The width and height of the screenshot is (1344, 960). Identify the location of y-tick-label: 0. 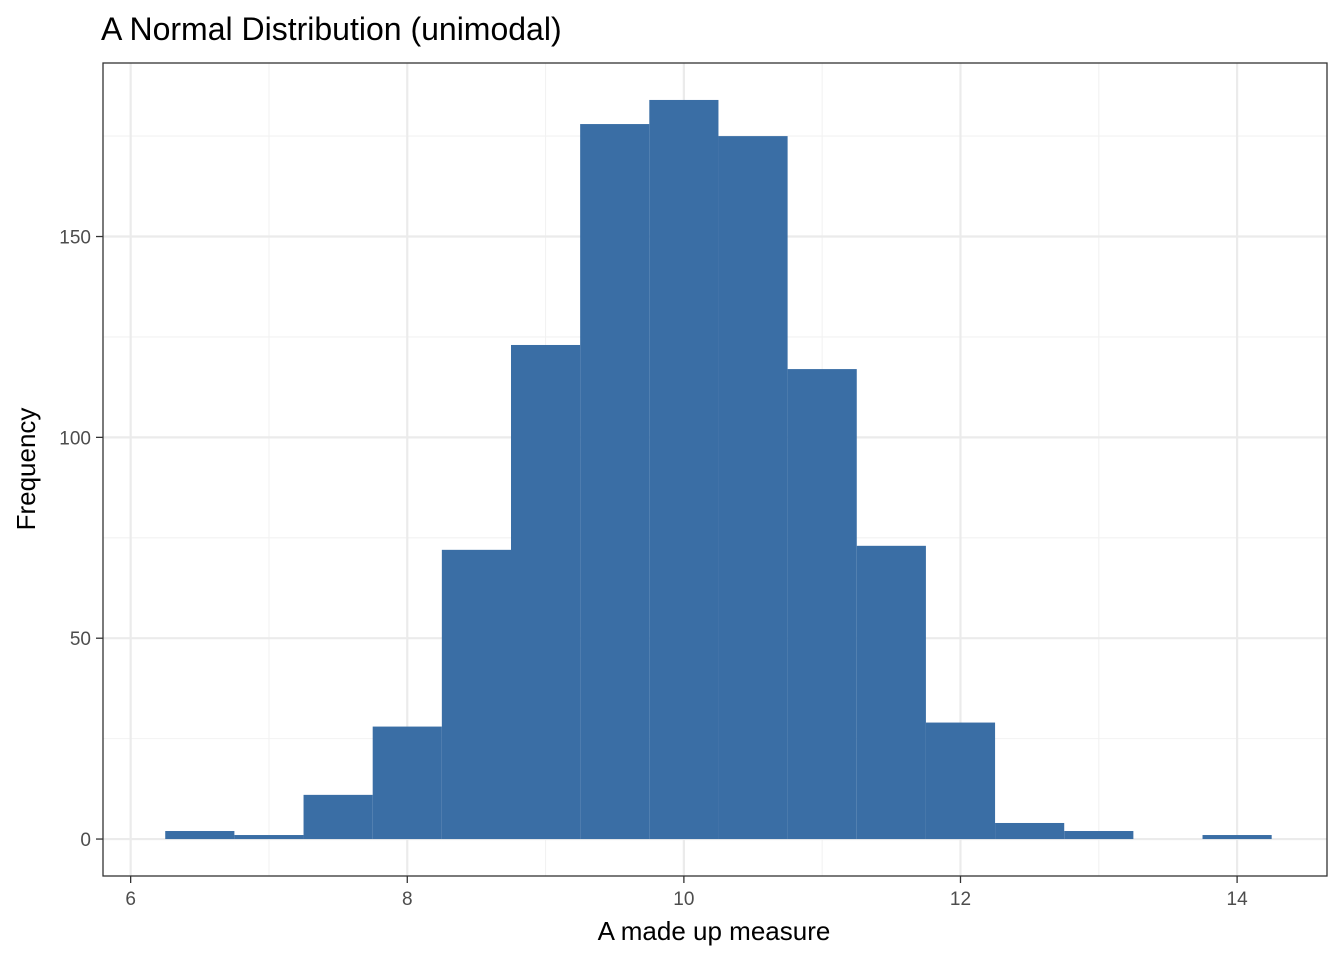
(85, 840).